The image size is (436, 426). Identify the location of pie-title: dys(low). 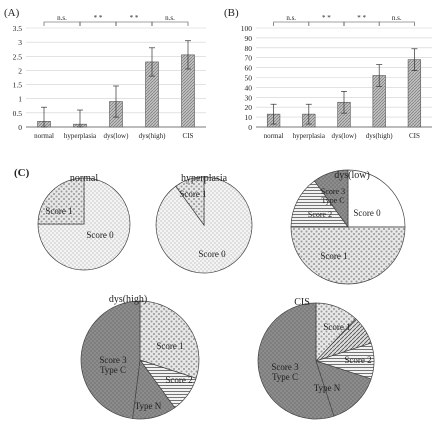
(352, 175).